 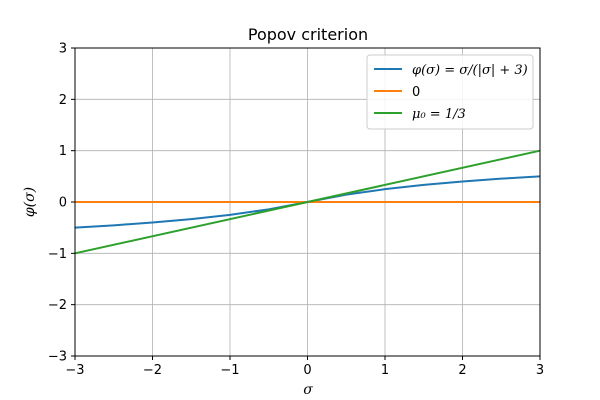 I want to click on legend-label-phi: φ(σ) = σ/(|σ| + 3), so click(x=470, y=70).